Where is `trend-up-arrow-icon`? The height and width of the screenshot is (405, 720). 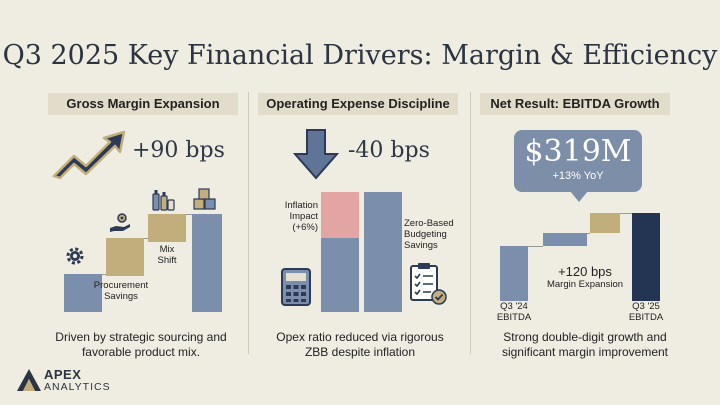
trend-up-arrow-icon is located at coordinates (89, 155).